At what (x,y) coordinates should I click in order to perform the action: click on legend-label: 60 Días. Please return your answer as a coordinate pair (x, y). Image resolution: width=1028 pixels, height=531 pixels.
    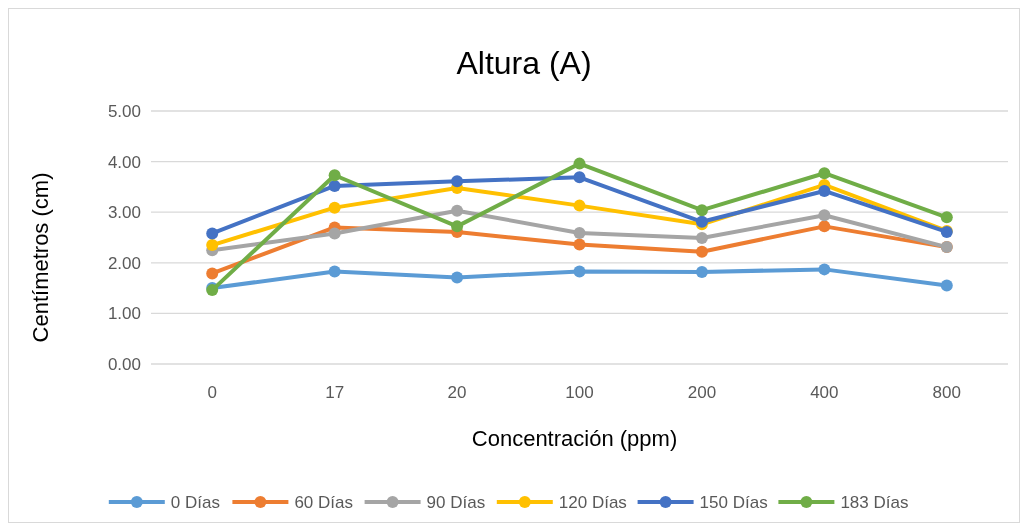
    Looking at the image, I should click on (323, 502).